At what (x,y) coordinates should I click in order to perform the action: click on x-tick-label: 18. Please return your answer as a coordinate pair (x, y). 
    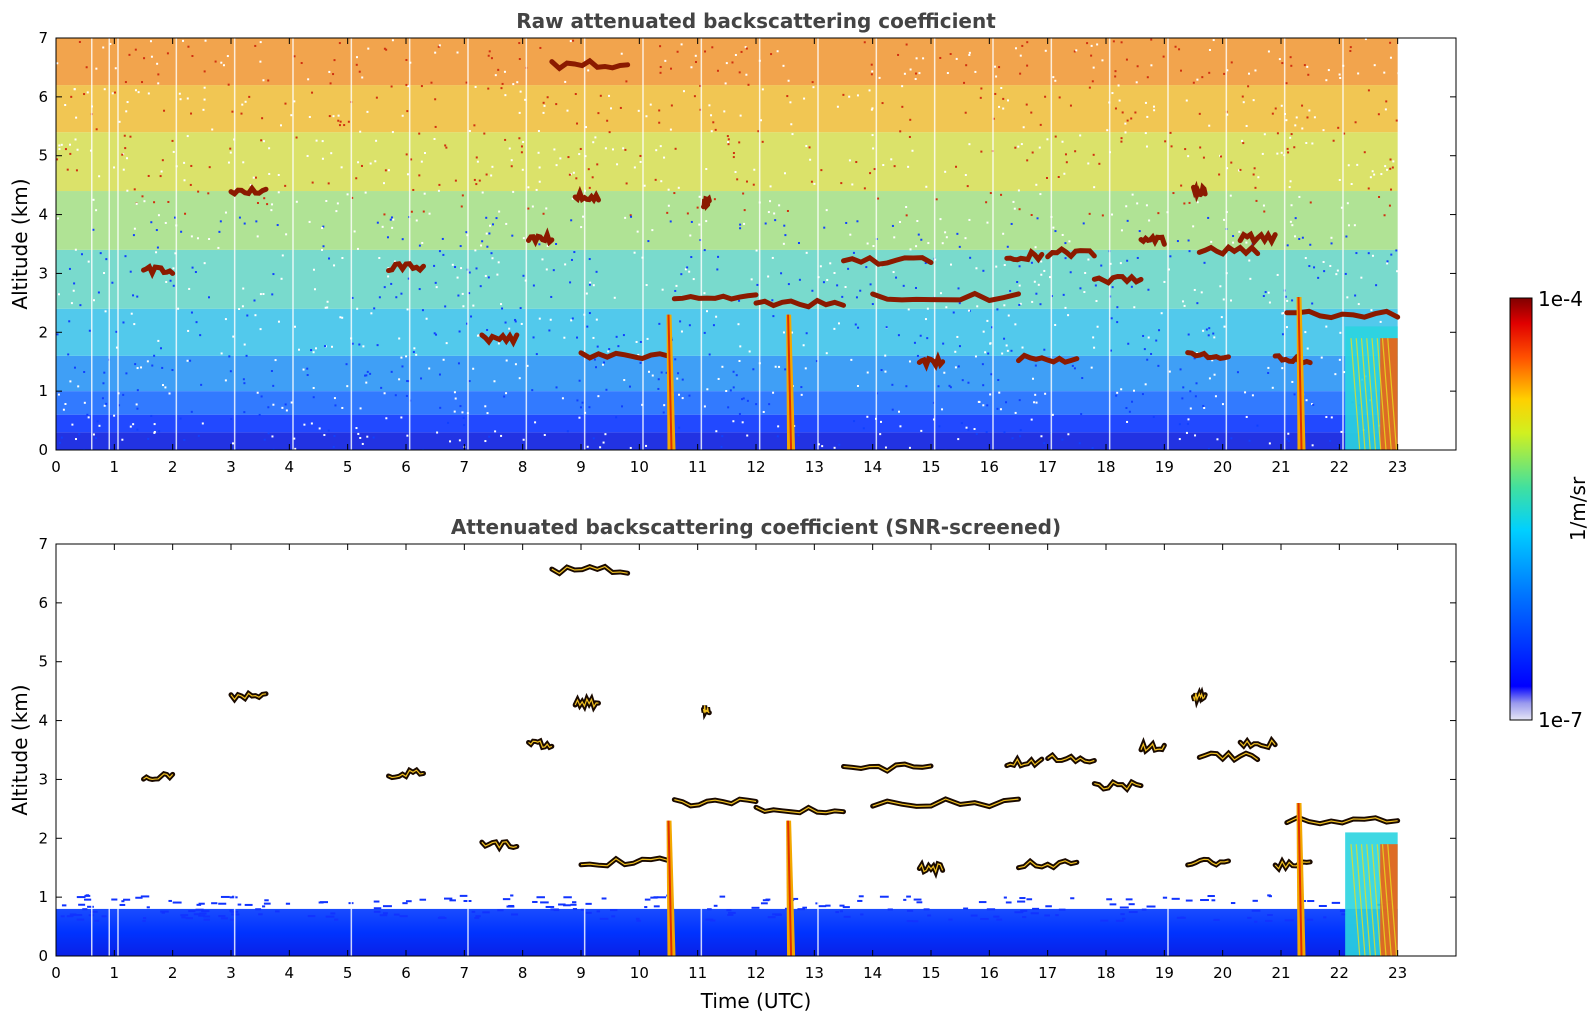
    Looking at the image, I should click on (1105, 467).